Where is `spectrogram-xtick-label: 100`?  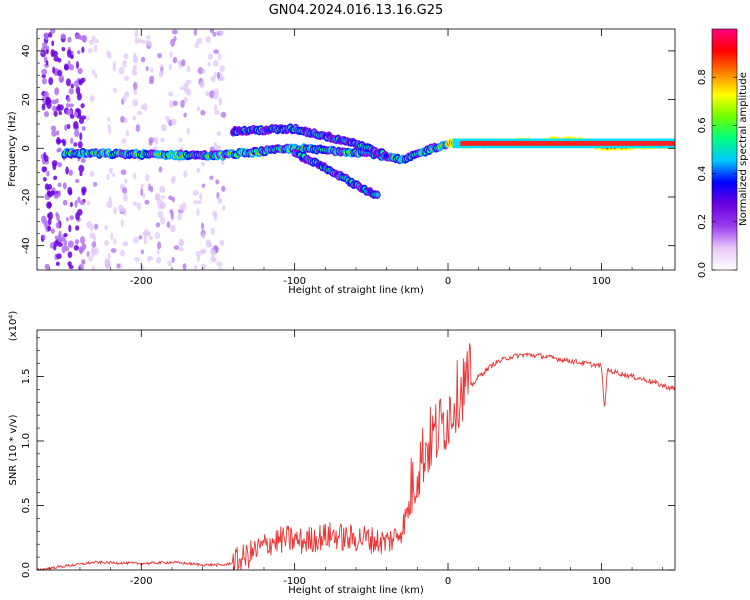
spectrogram-xtick-label: 100 is located at coordinates (601, 281).